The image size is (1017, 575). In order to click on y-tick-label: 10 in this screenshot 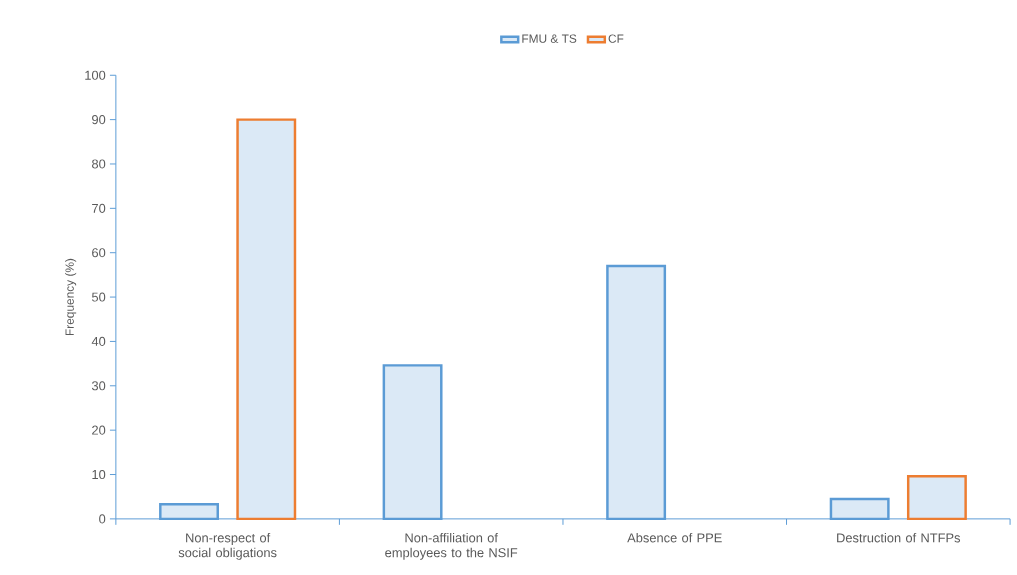, I will do `click(99, 474)`.